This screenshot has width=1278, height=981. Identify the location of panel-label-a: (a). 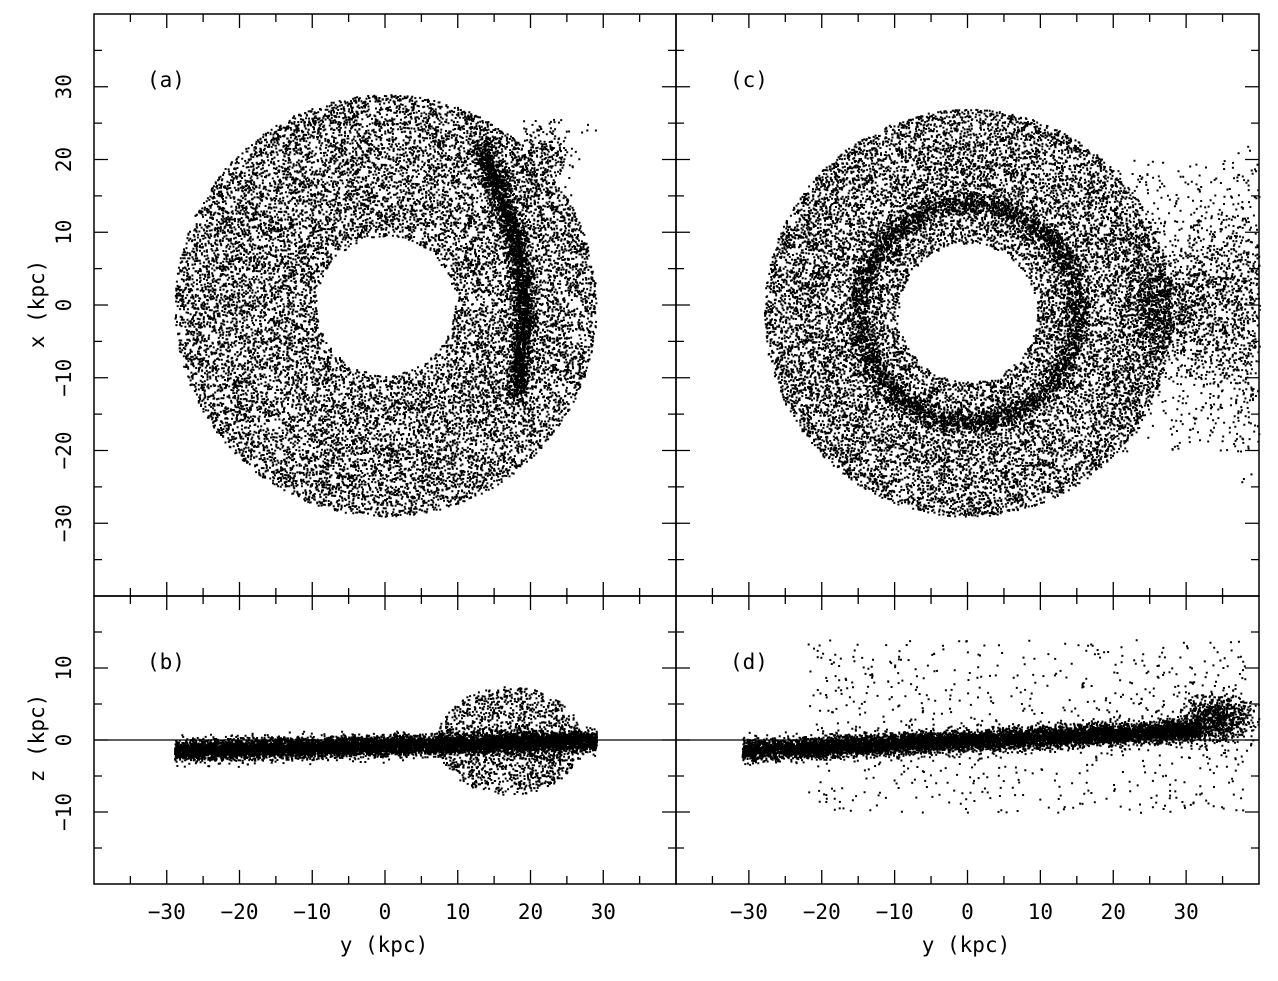
(166, 80).